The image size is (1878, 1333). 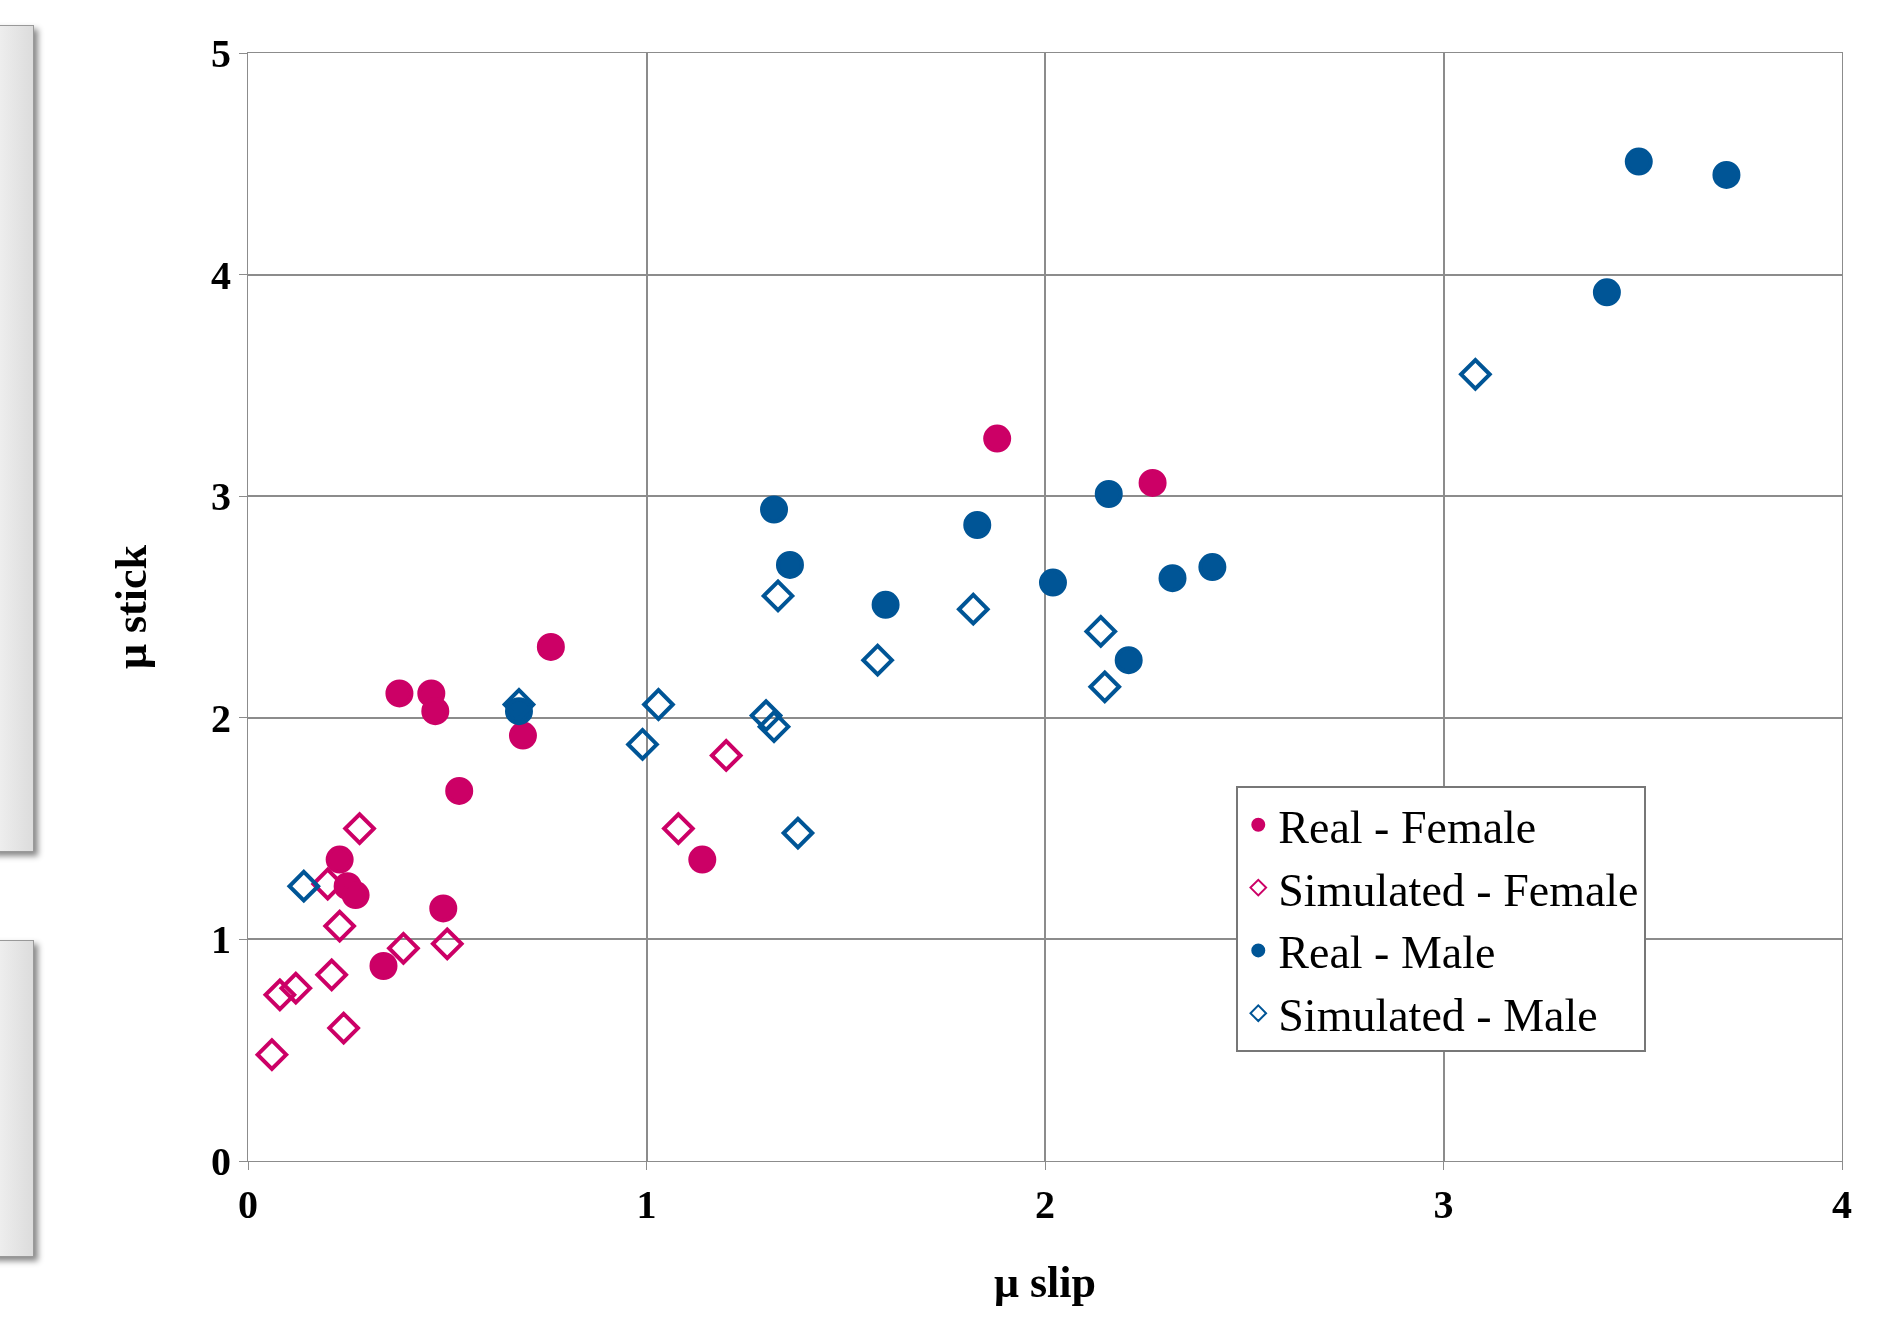 What do you see at coordinates (1438, 1016) in the screenshot?
I see `legend-label: Simulated - Male` at bounding box center [1438, 1016].